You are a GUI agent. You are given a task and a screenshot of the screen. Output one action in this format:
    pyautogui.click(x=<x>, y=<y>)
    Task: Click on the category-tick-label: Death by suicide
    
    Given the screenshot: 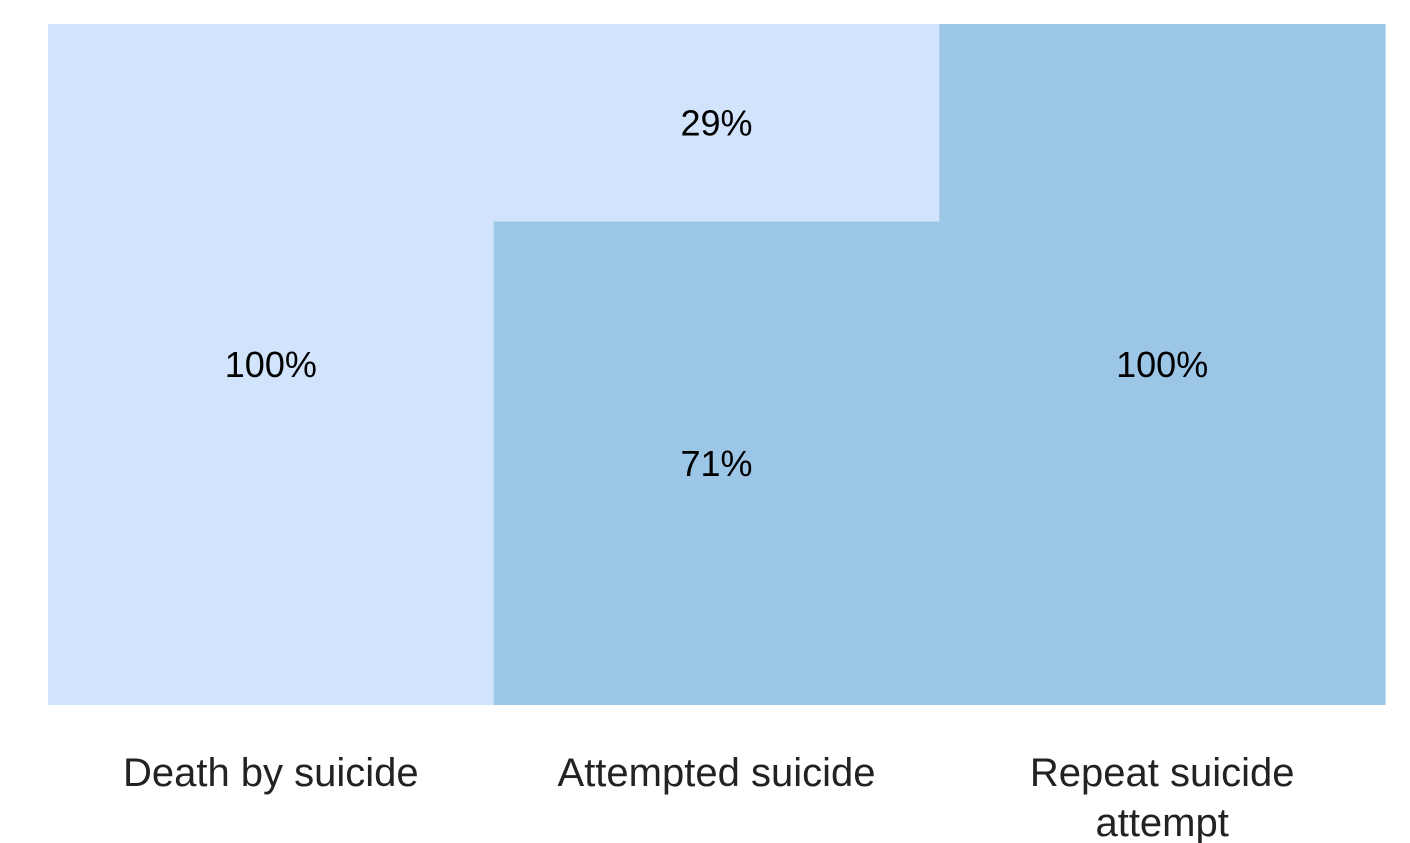 What is the action you would take?
    pyautogui.click(x=271, y=773)
    